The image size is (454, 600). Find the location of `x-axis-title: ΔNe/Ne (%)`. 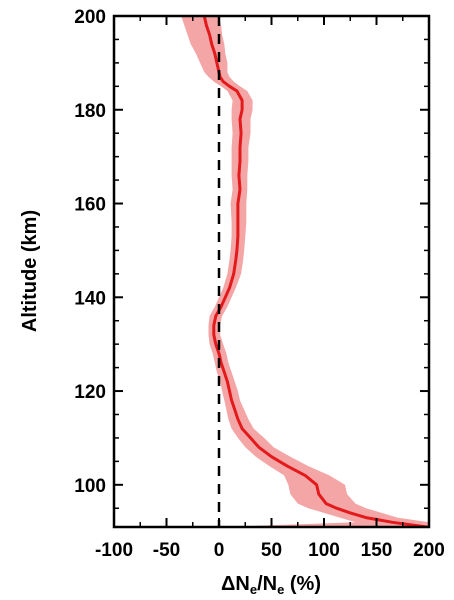

x-axis-title: ΔNe/Ne (%) is located at coordinates (271, 585).